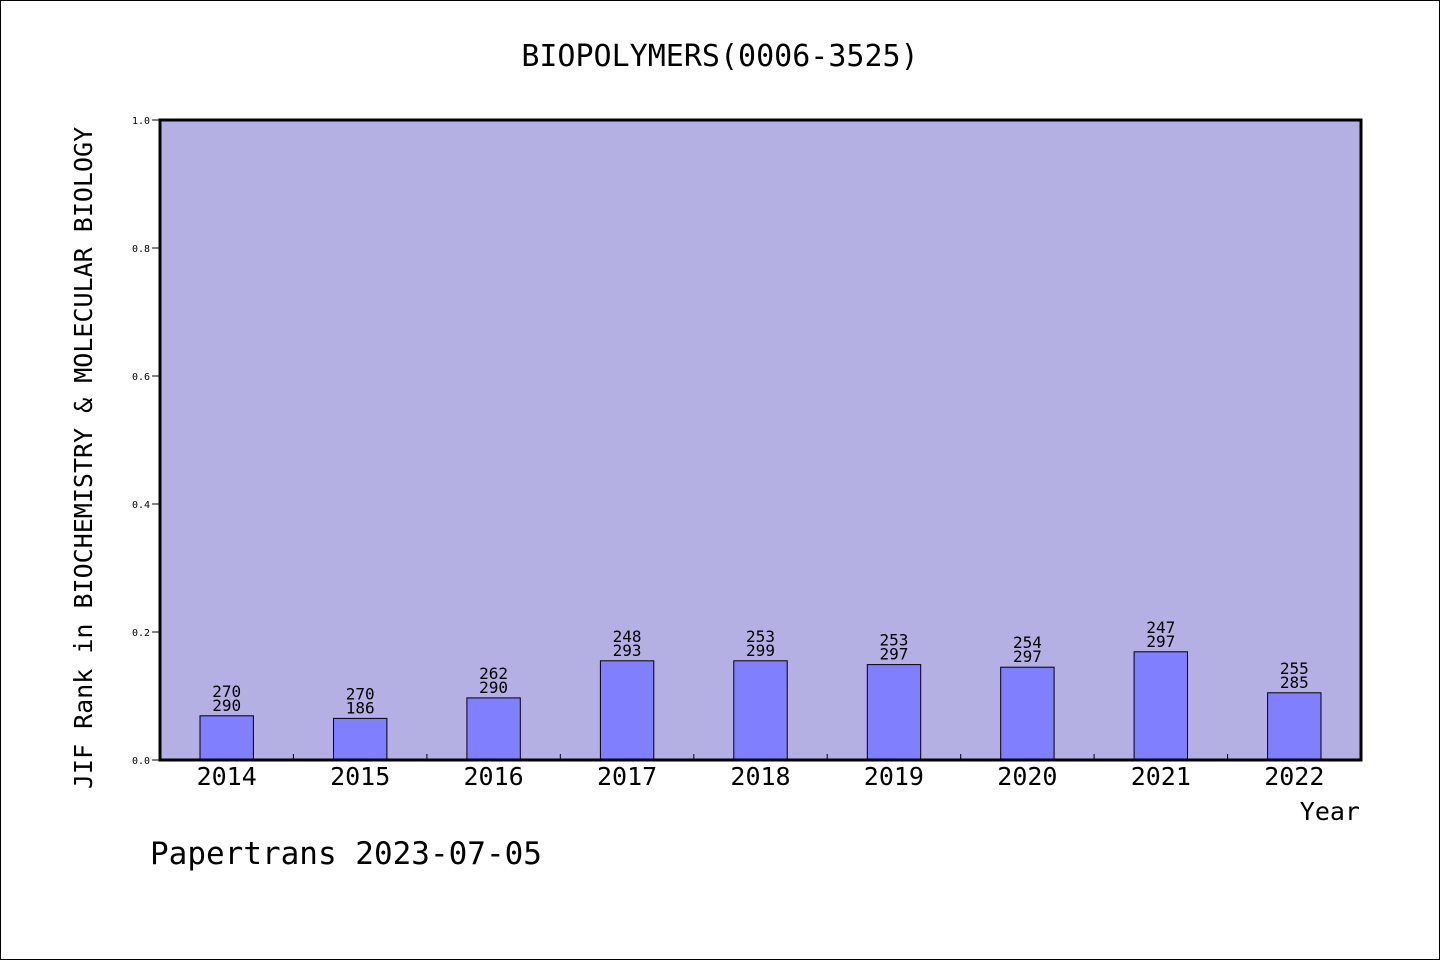 The image size is (1440, 960). What do you see at coordinates (493, 673) in the screenshot?
I see `bar-rank-label-2016: 262` at bounding box center [493, 673].